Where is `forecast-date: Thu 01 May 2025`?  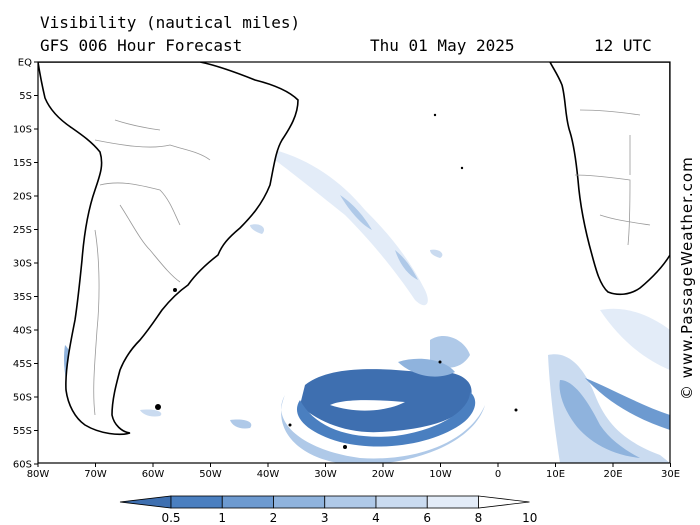
forecast-date: Thu 01 May 2025 is located at coordinates (442, 45).